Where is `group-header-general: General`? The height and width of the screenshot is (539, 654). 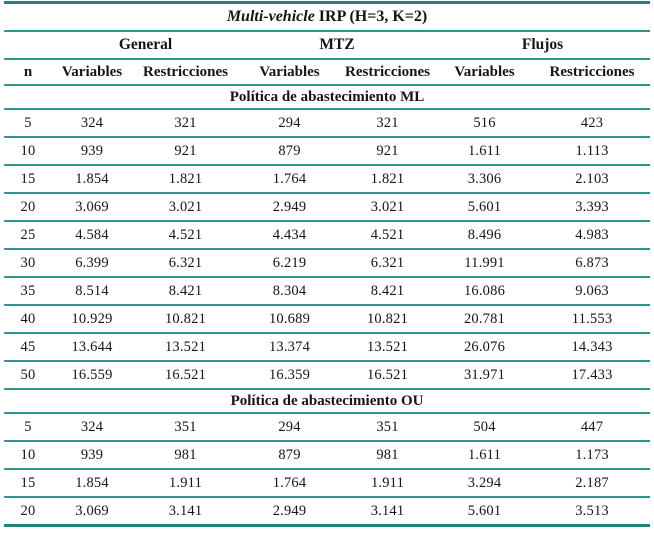
group-header-general: General is located at coordinates (145, 44).